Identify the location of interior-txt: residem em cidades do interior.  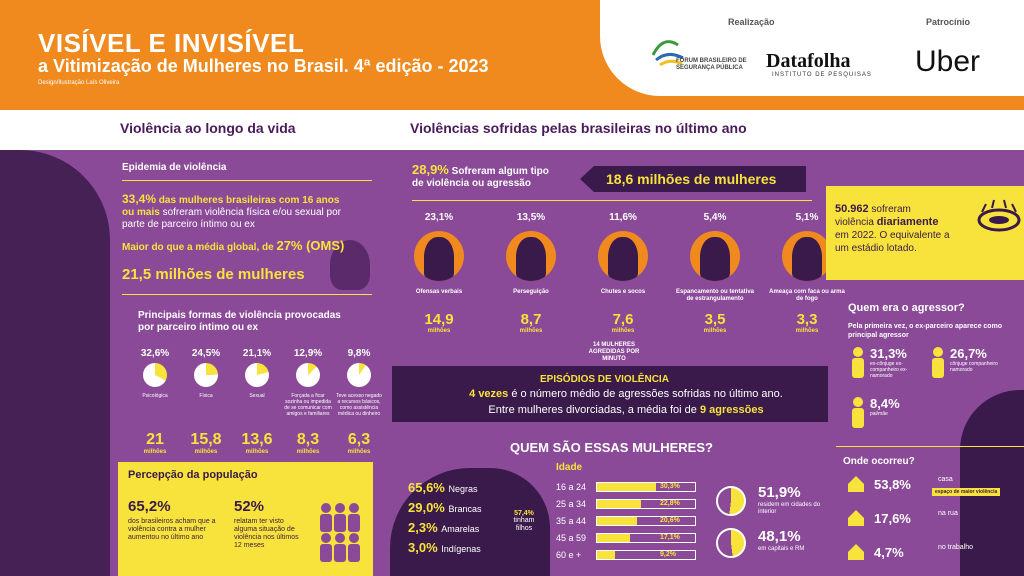
(789, 508).